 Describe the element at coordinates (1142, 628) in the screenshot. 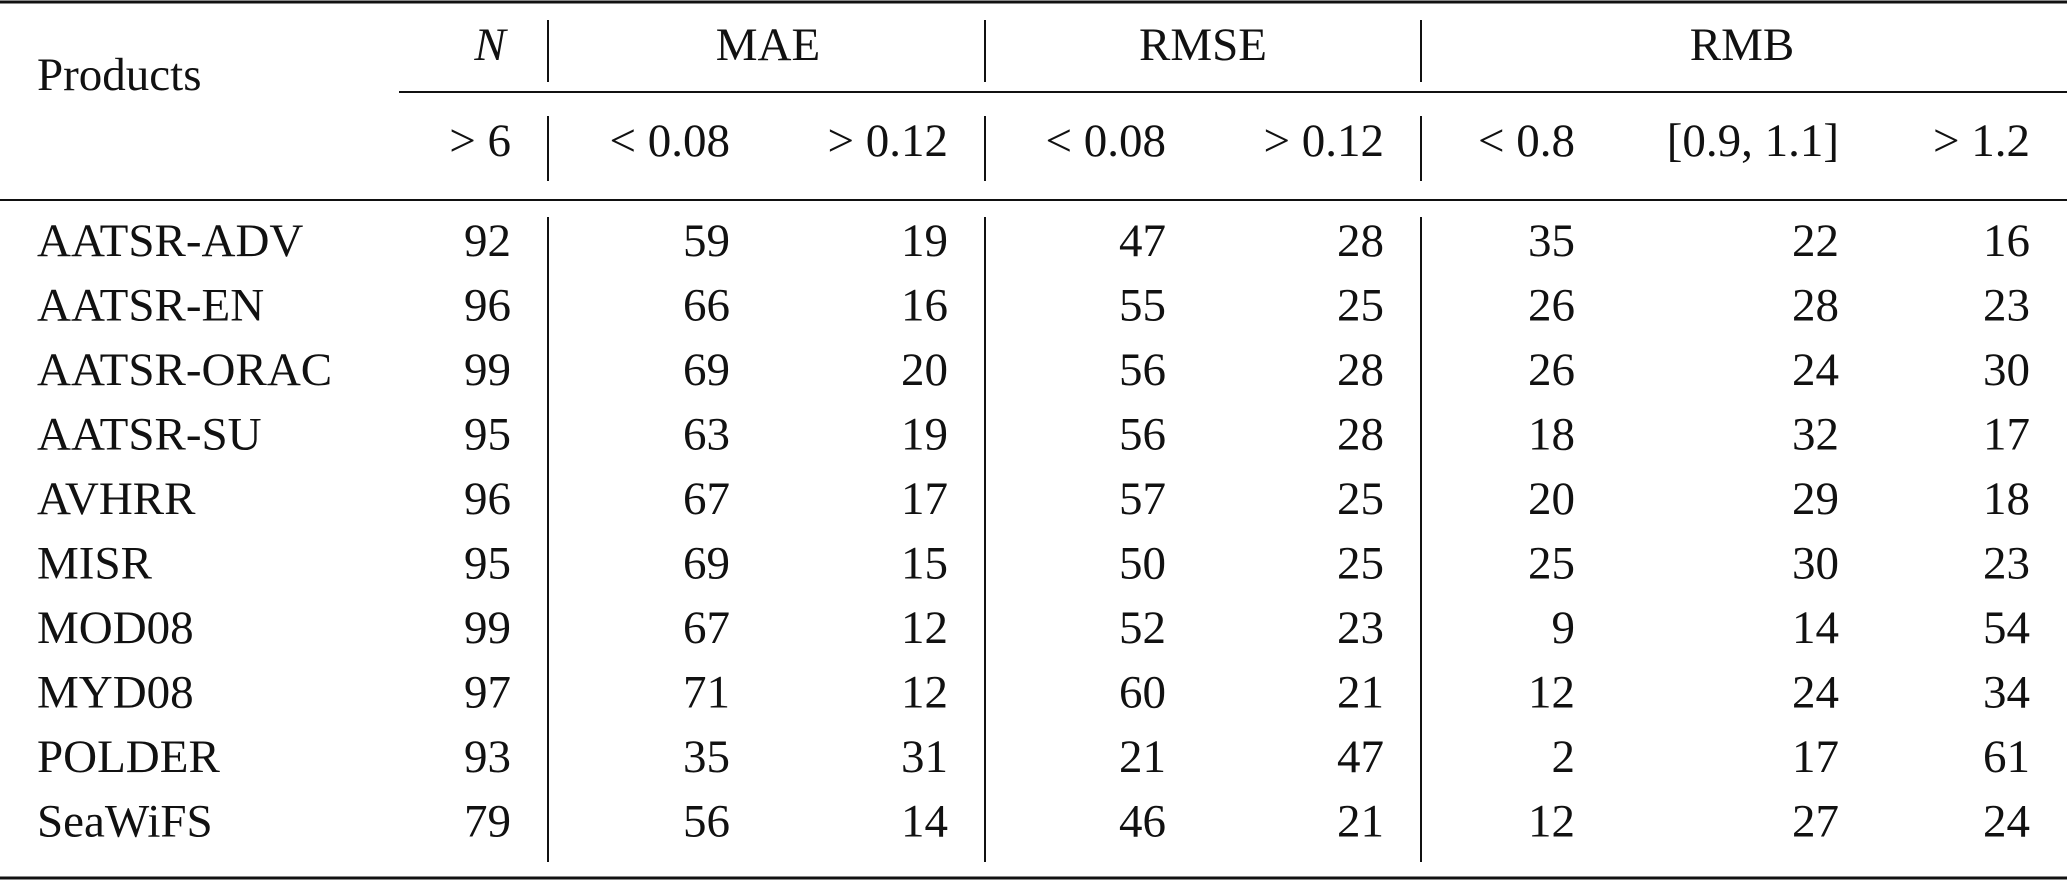

I see `cell-value: 52` at that location.